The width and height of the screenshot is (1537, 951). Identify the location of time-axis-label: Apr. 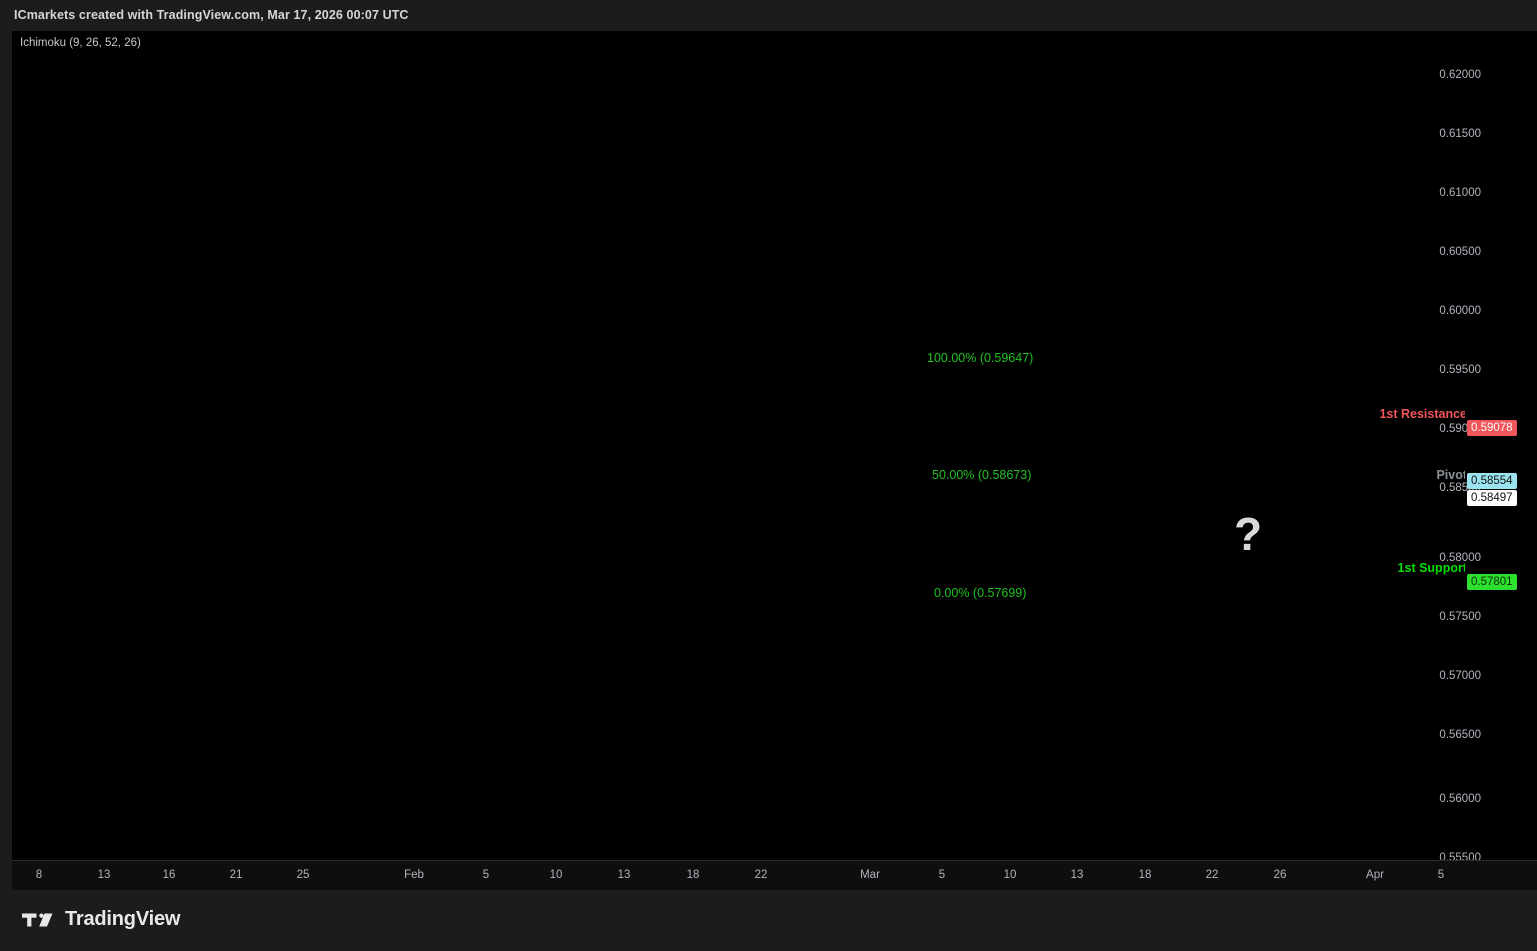
(1375, 875).